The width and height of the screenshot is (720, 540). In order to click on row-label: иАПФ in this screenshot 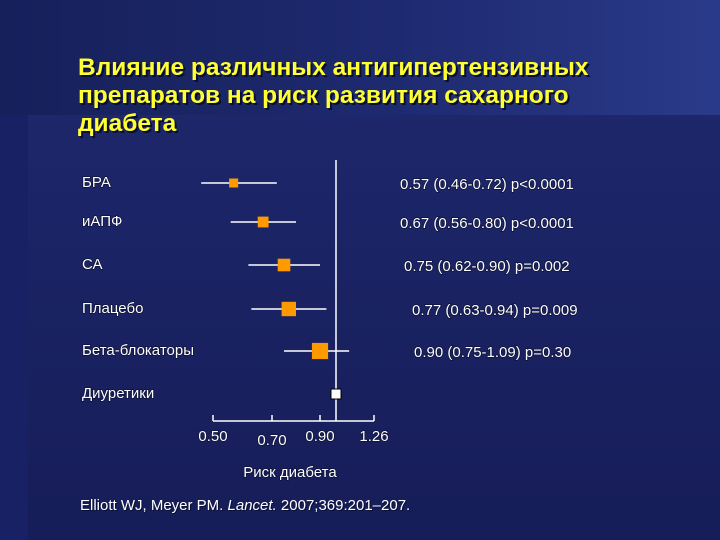, I will do `click(102, 221)`.